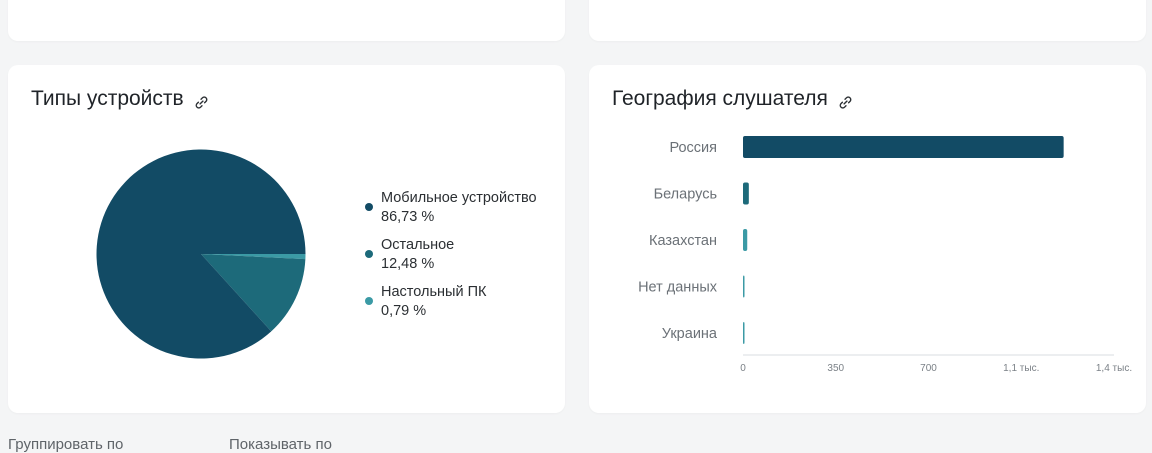 The width and height of the screenshot is (1152, 453). I want to click on legend-item: Настольный ПК 0,79 %, so click(451, 302).